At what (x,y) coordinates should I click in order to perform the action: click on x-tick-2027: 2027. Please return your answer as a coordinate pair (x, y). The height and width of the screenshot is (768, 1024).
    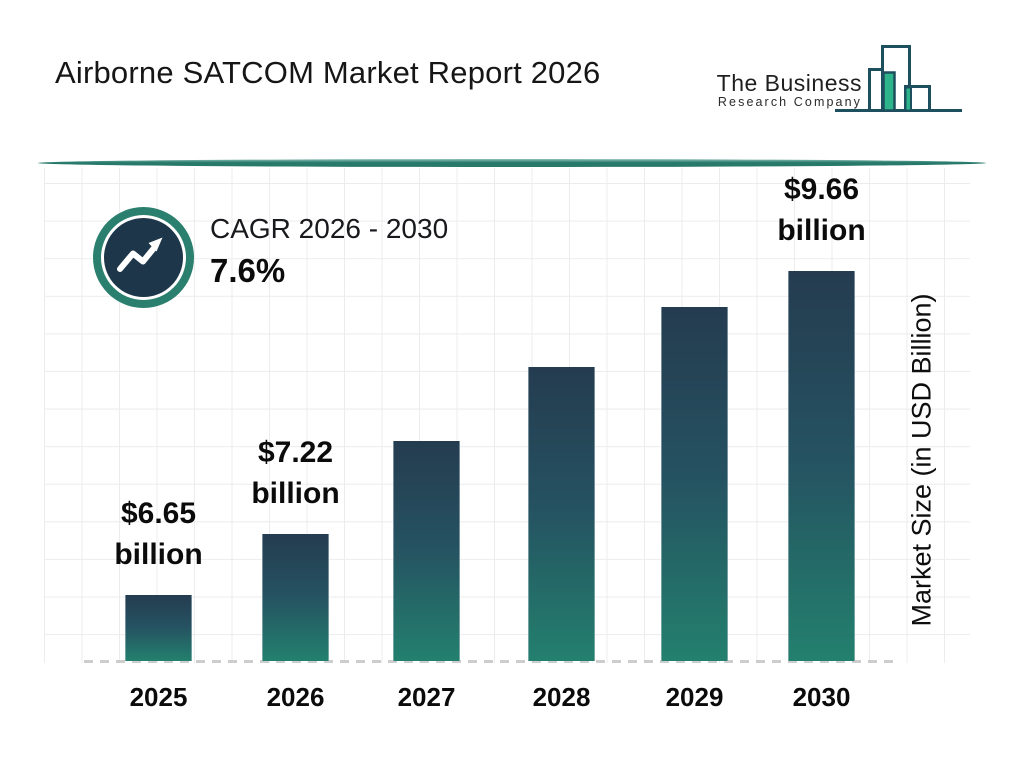
    Looking at the image, I should click on (426, 697).